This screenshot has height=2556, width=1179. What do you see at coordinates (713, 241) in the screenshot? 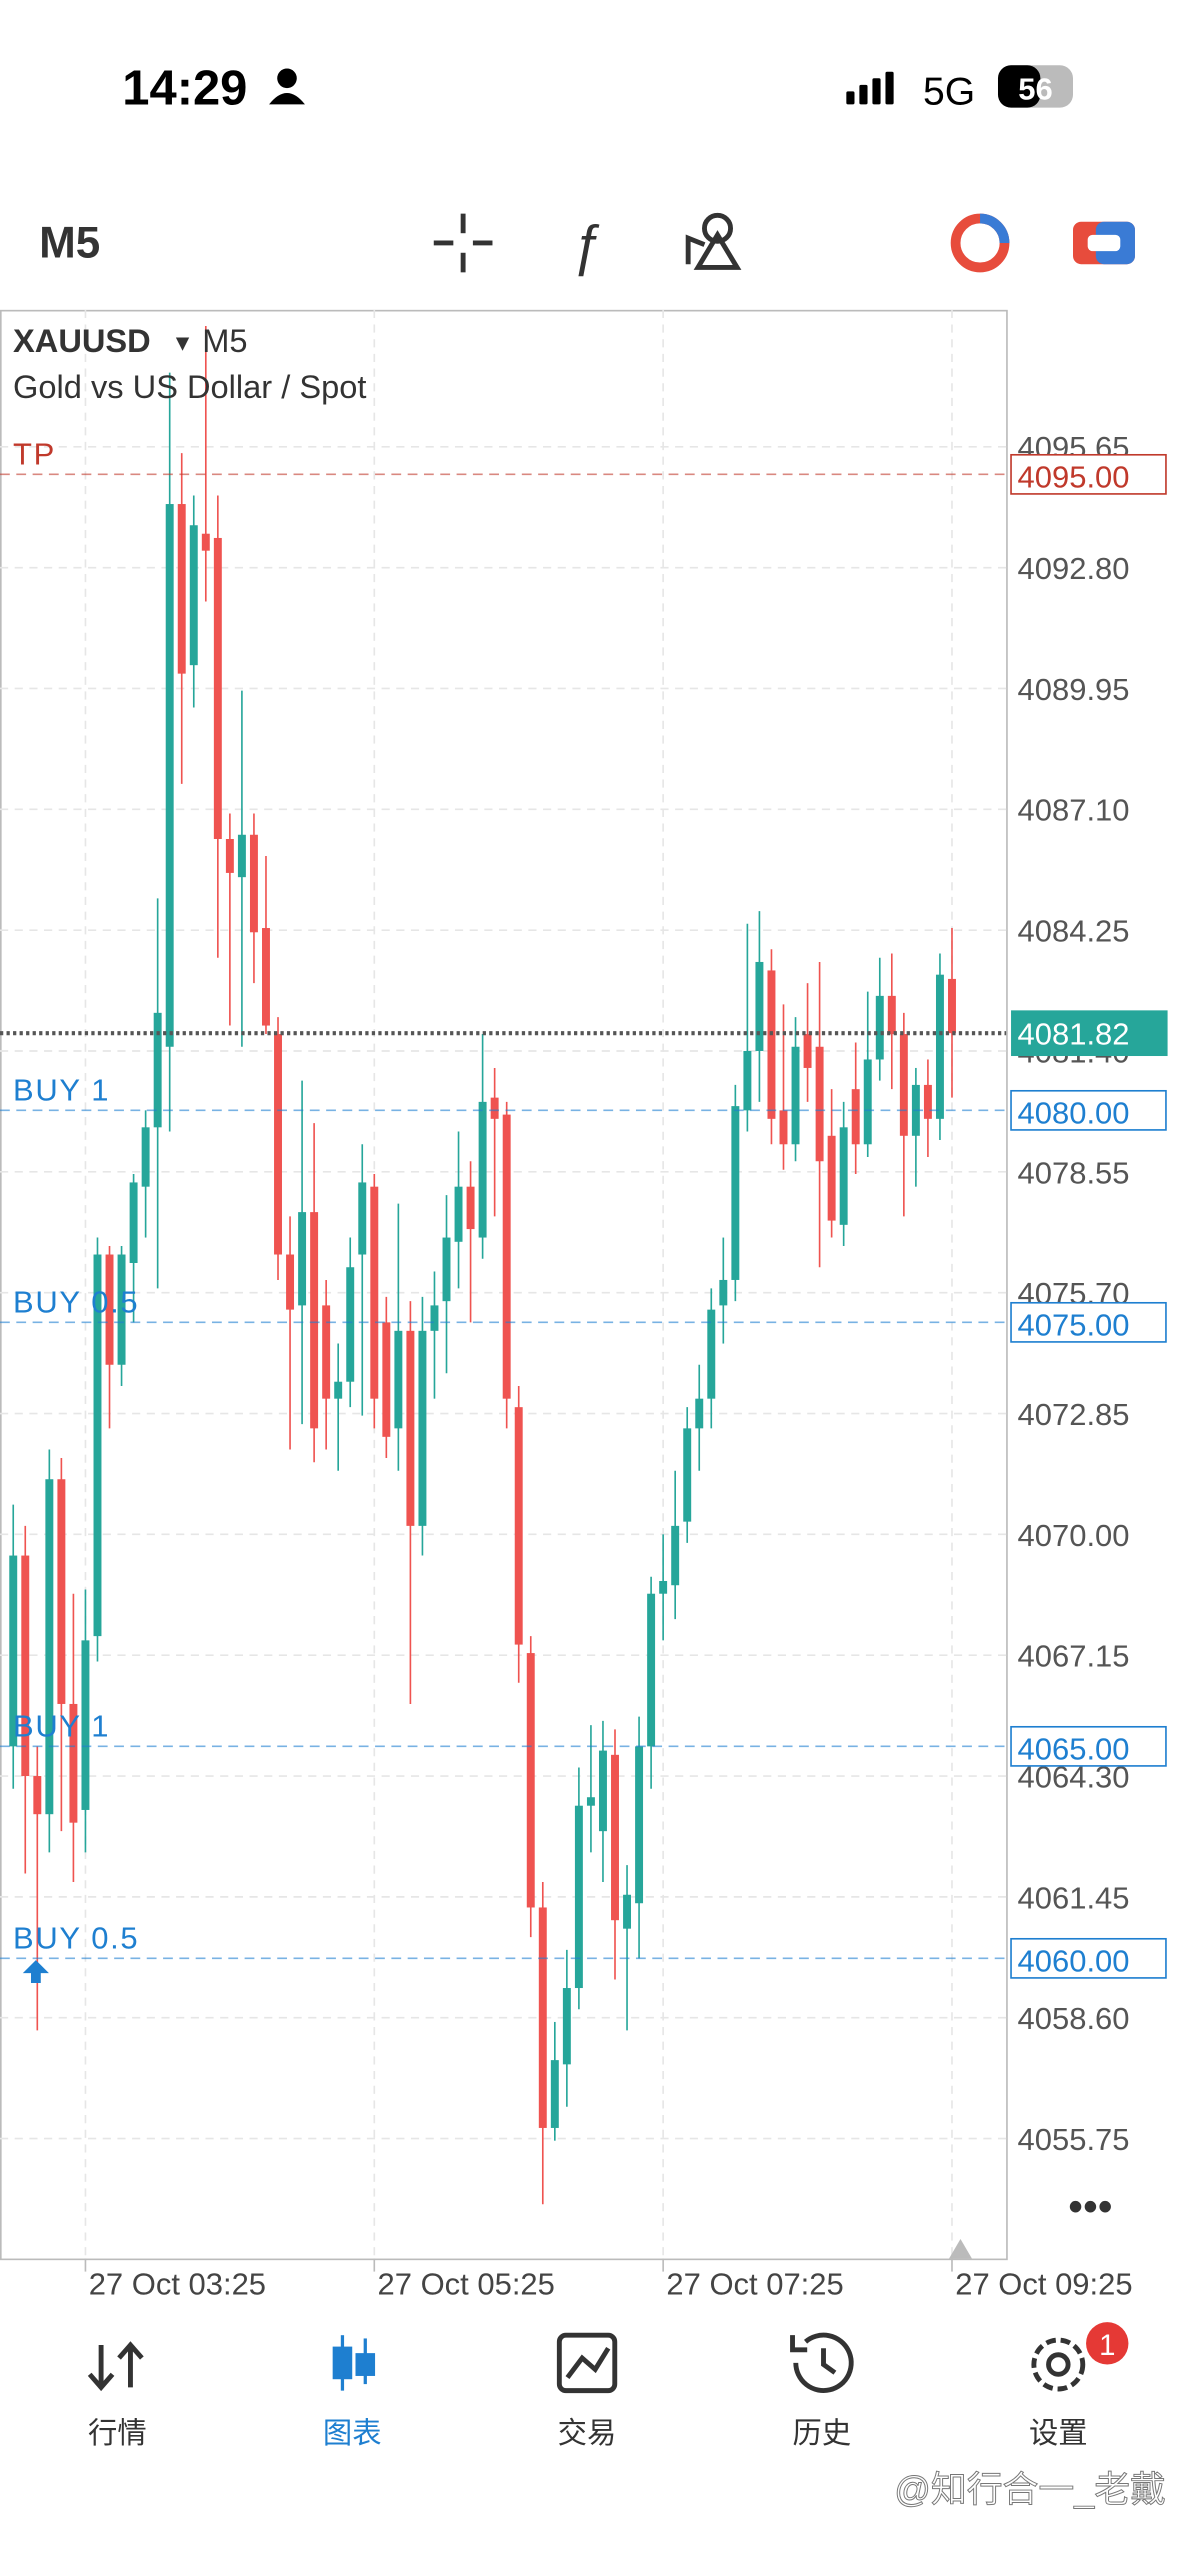
I see `objects-button` at bounding box center [713, 241].